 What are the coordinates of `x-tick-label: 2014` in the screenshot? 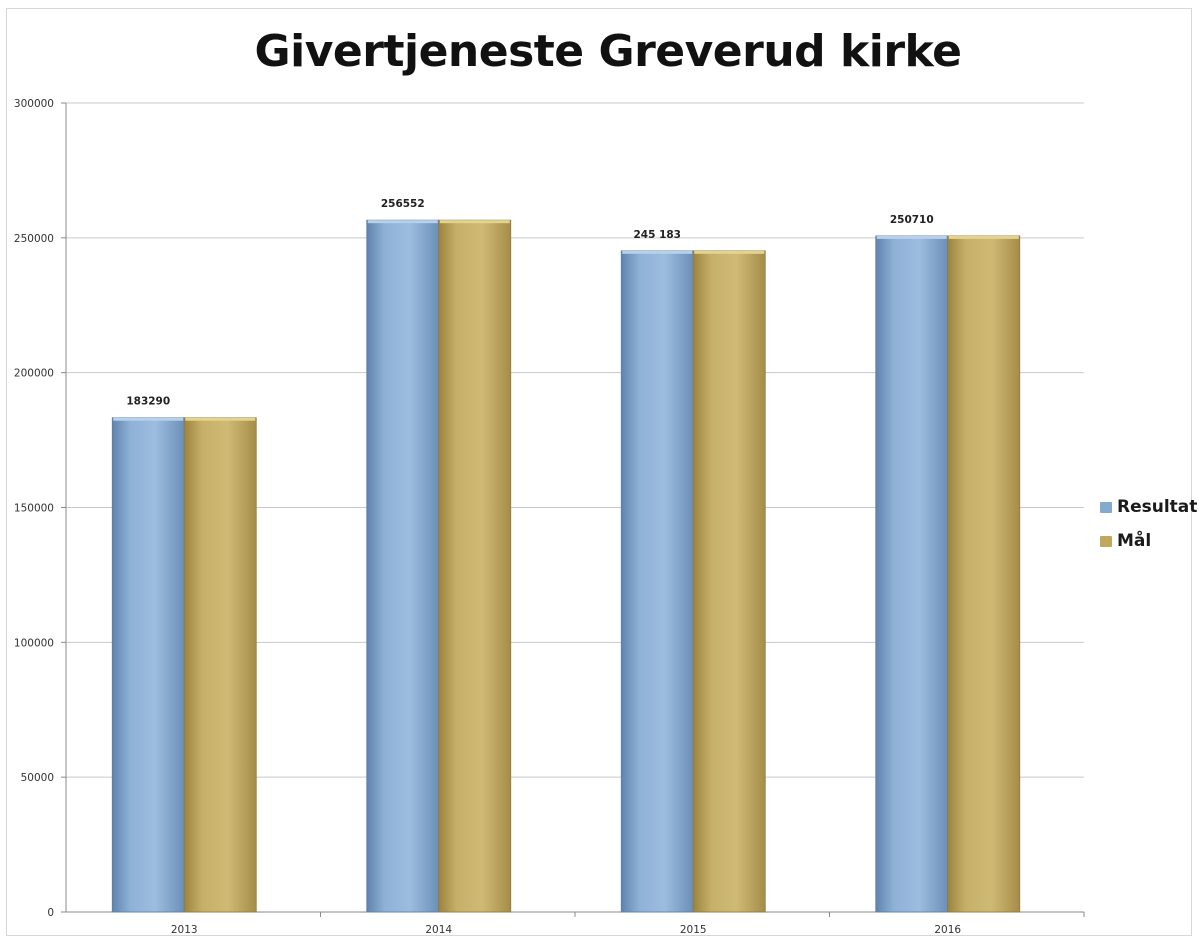 It's located at (438, 930).